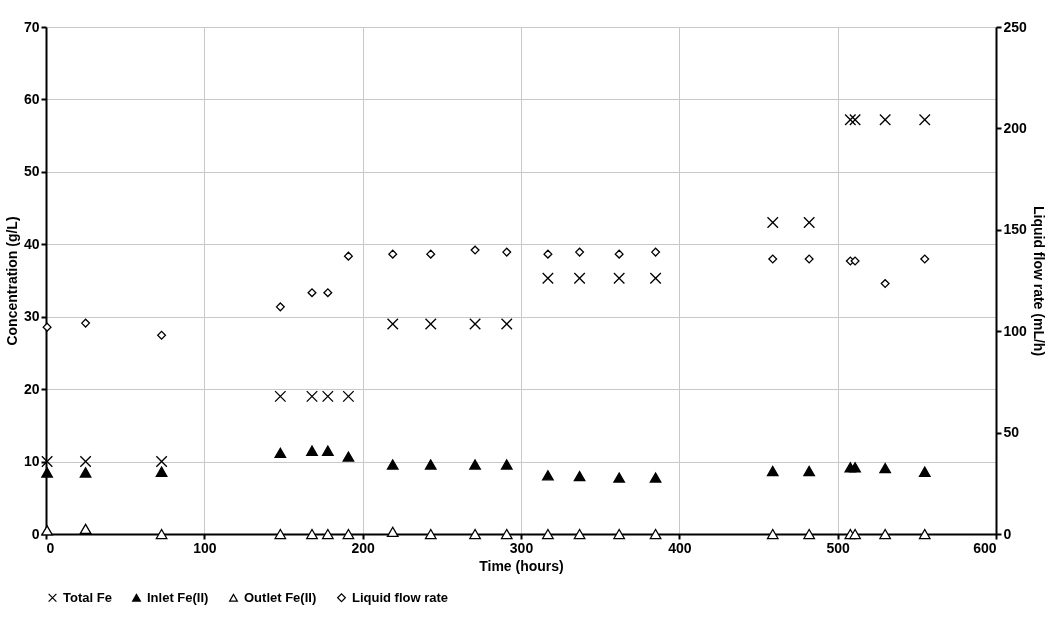 The image size is (1061, 619). Describe the element at coordinates (680, 547) in the screenshot. I see `x-tick-label: 400` at that location.